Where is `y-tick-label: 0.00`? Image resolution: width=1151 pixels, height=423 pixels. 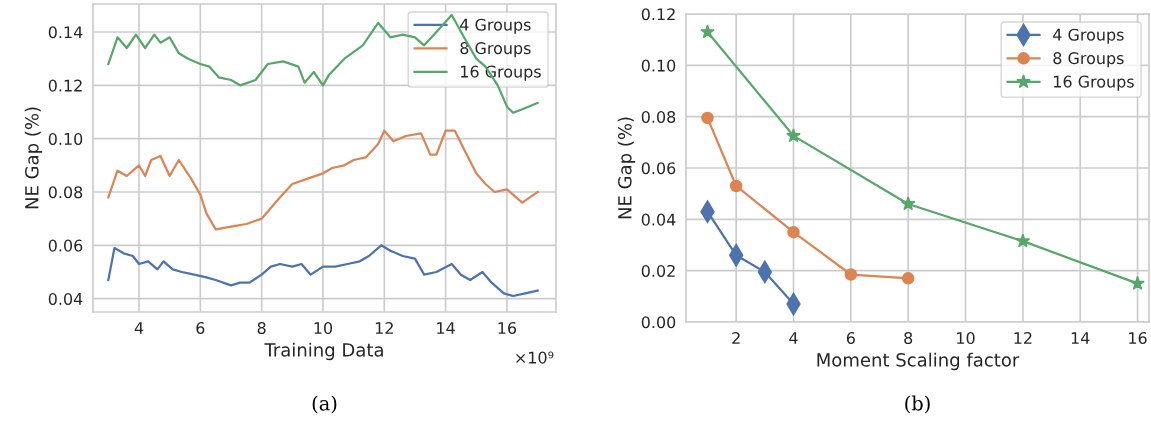
y-tick-label: 0.00 is located at coordinates (658, 322).